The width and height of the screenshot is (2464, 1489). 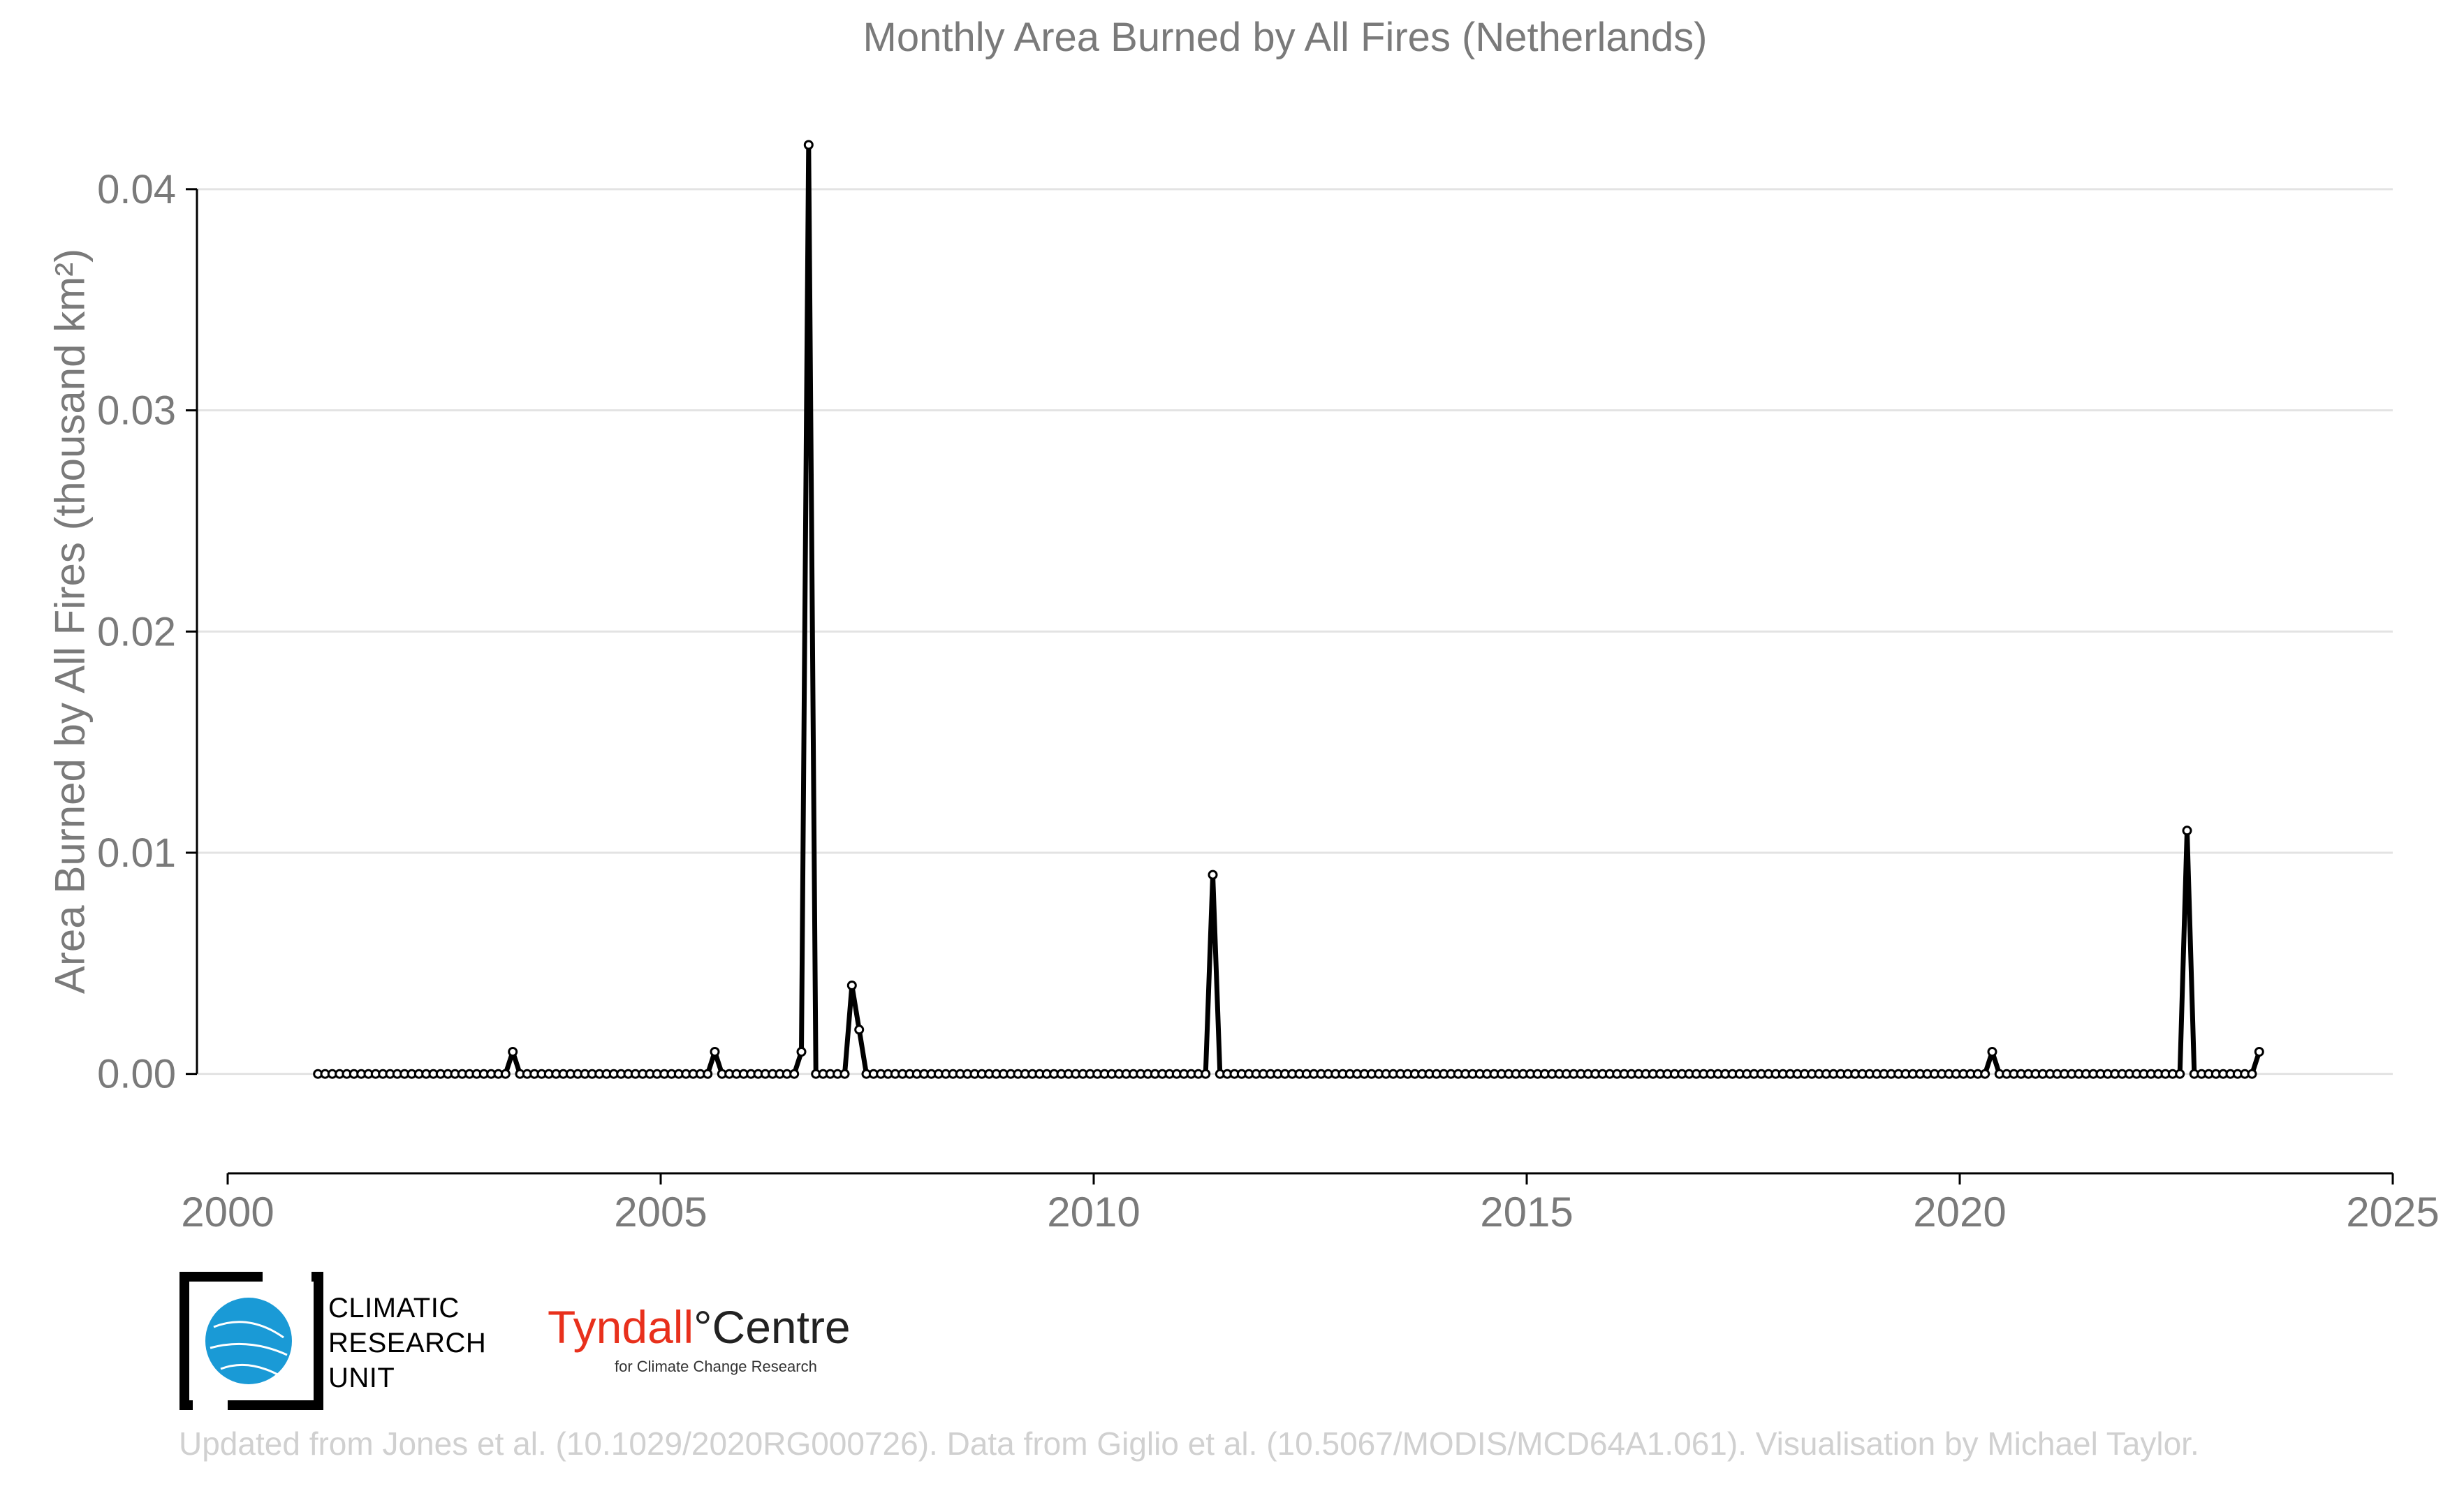 What do you see at coordinates (716, 1366) in the screenshot?
I see `tyndall-subtitle: for Climate Change Research` at bounding box center [716, 1366].